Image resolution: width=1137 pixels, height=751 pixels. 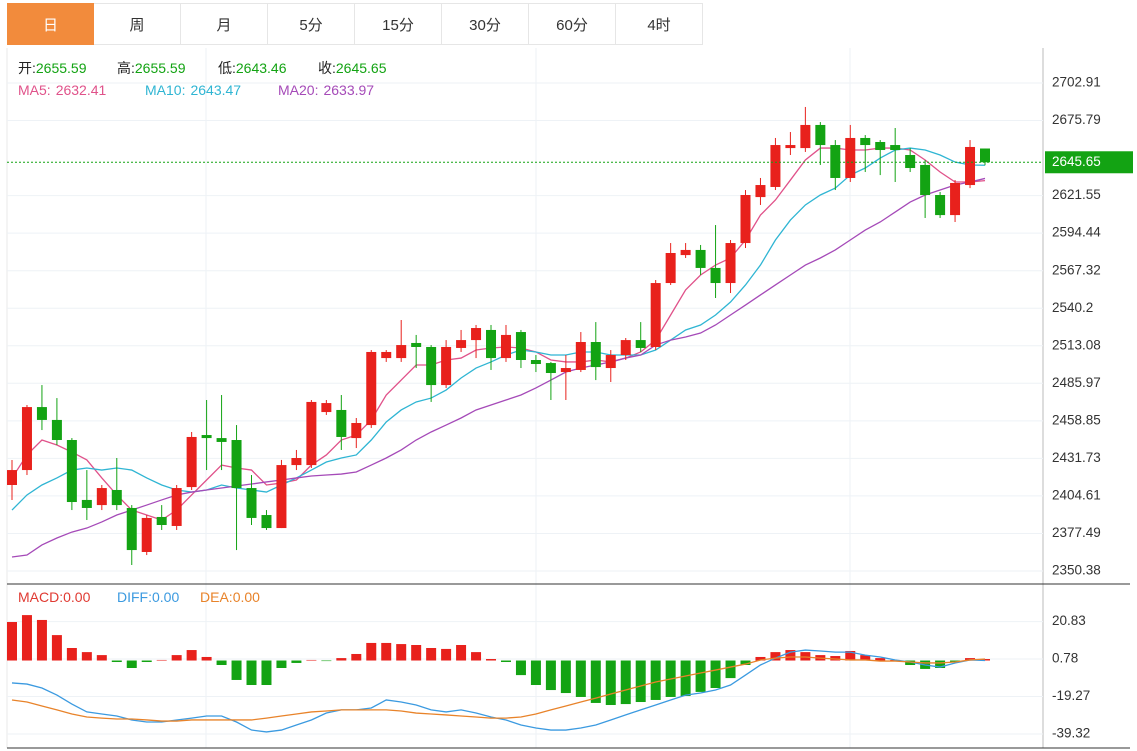 I want to click on legend-name: DIFF:, so click(x=134, y=597).